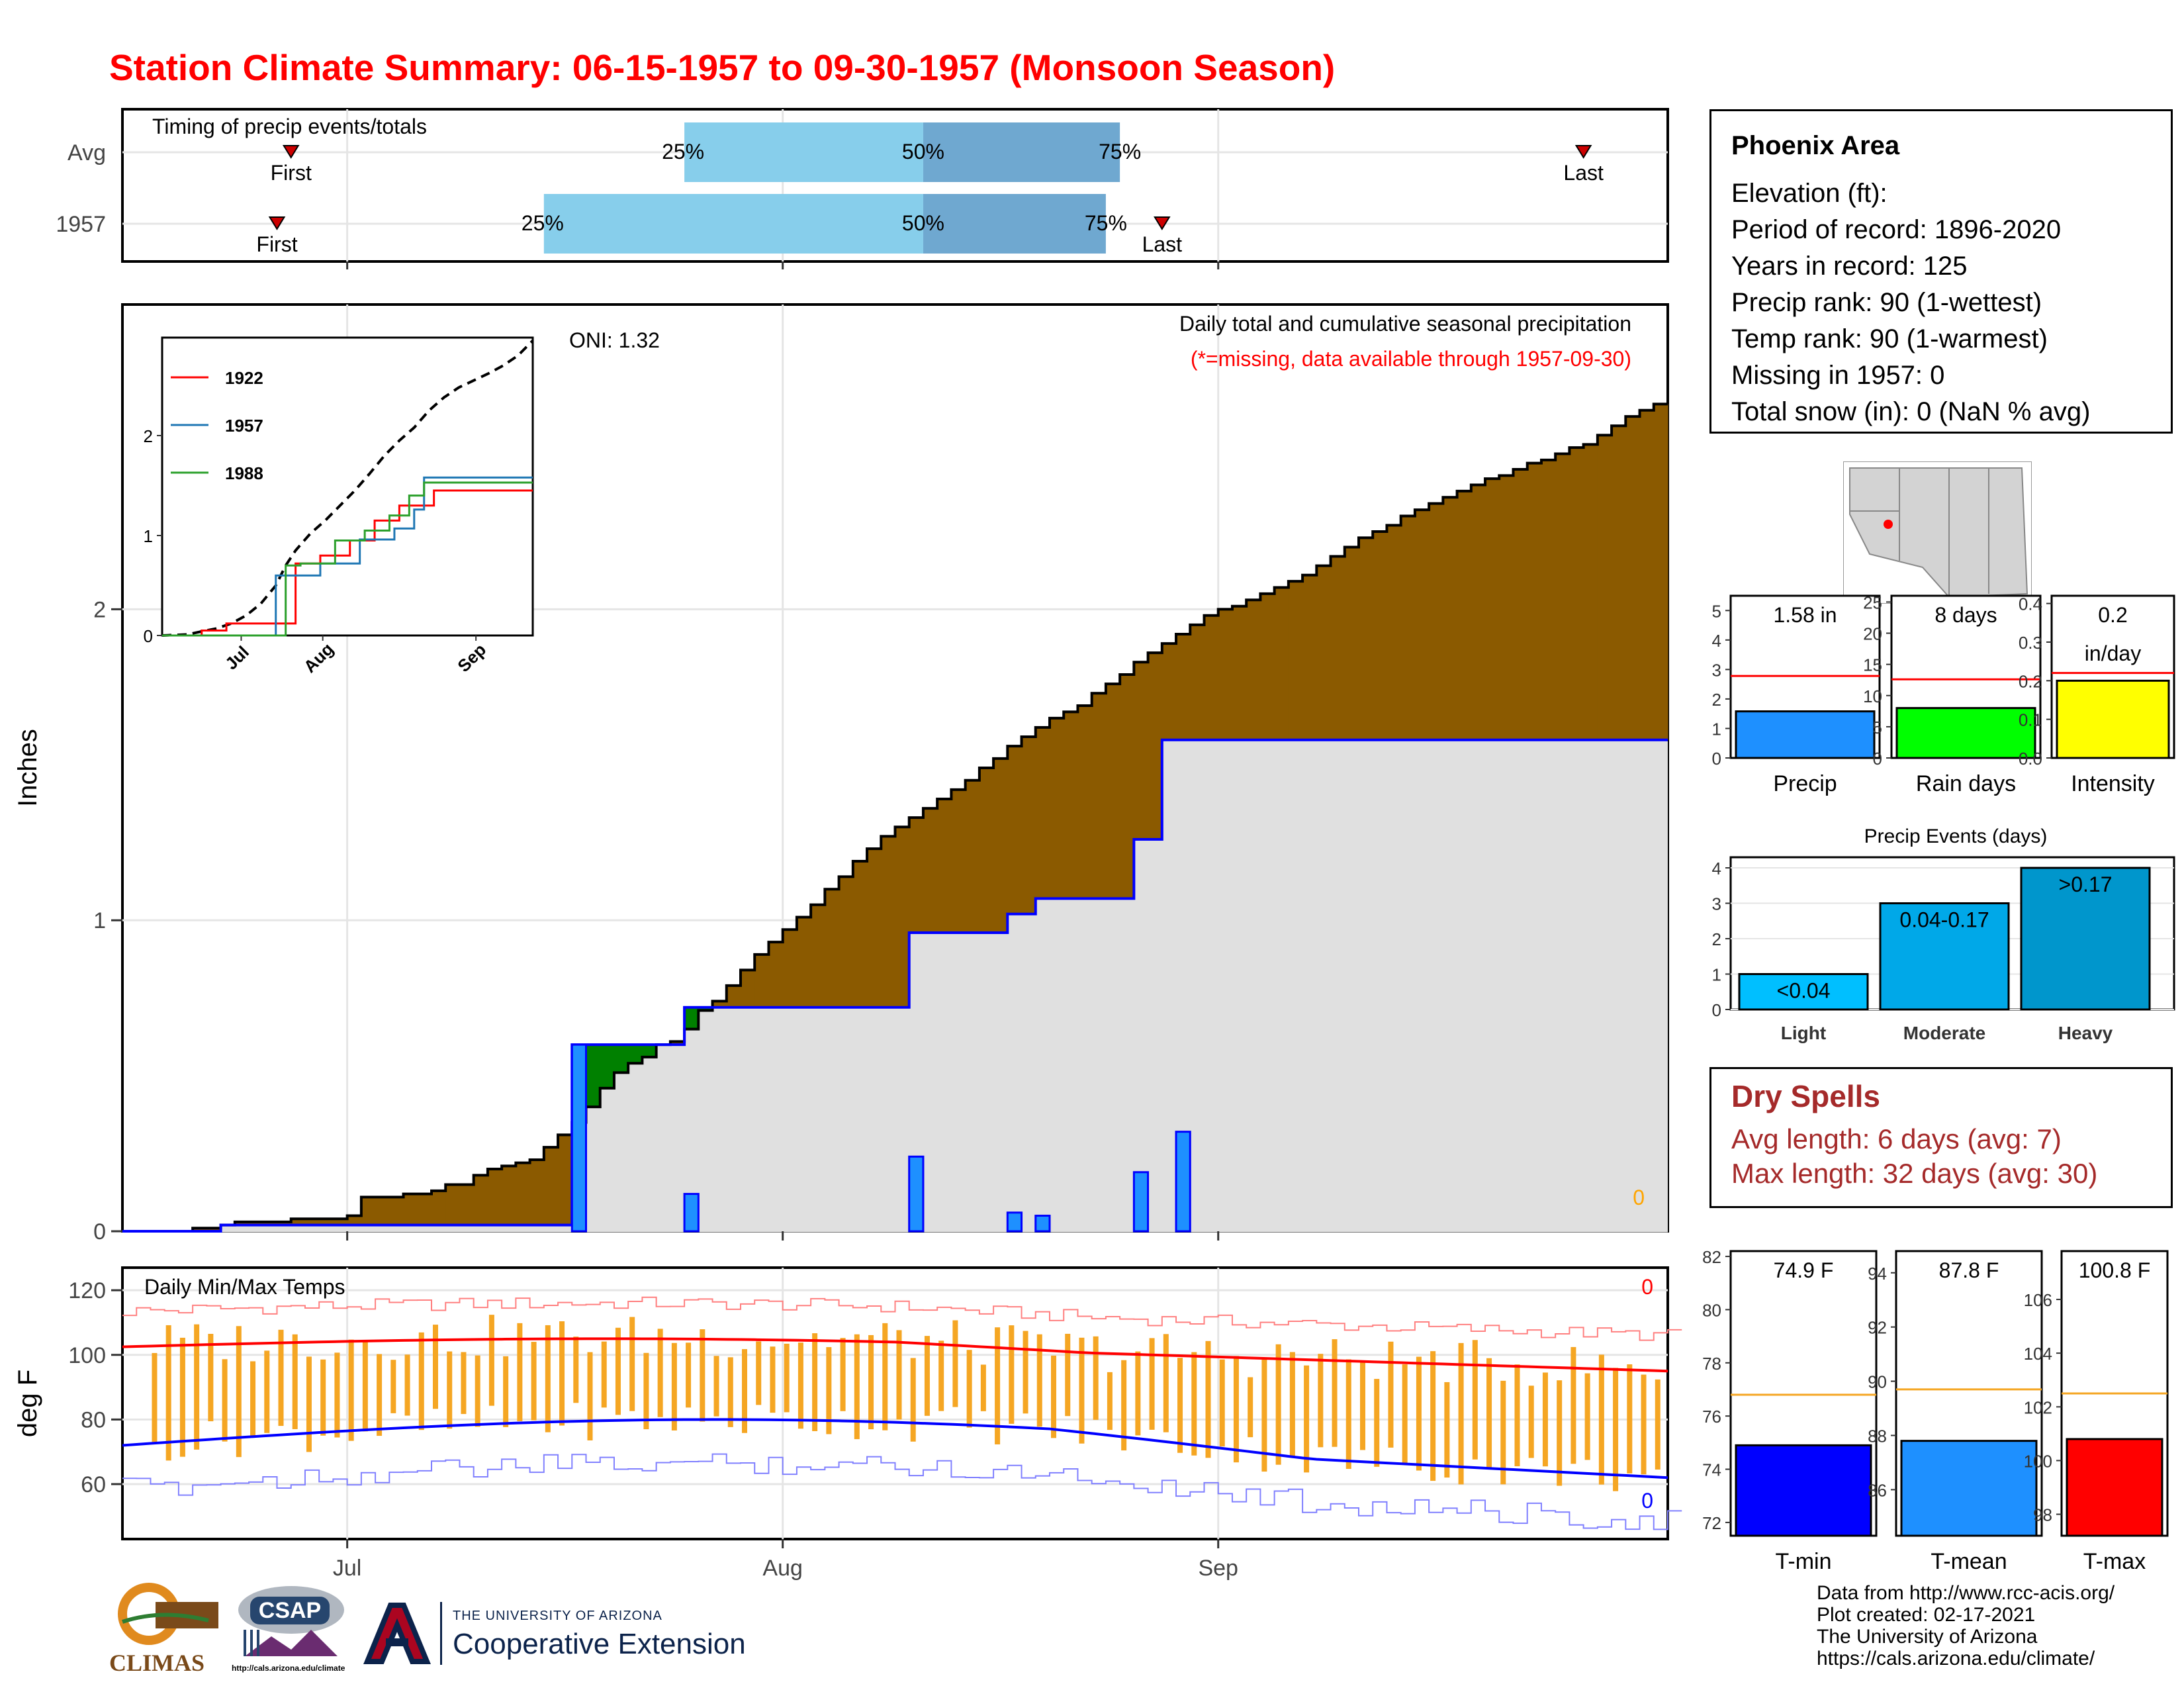 This screenshot has width=2184, height=1688. What do you see at coordinates (1218, 1568) in the screenshot?
I see `temp-xtick-label: Sep` at bounding box center [1218, 1568].